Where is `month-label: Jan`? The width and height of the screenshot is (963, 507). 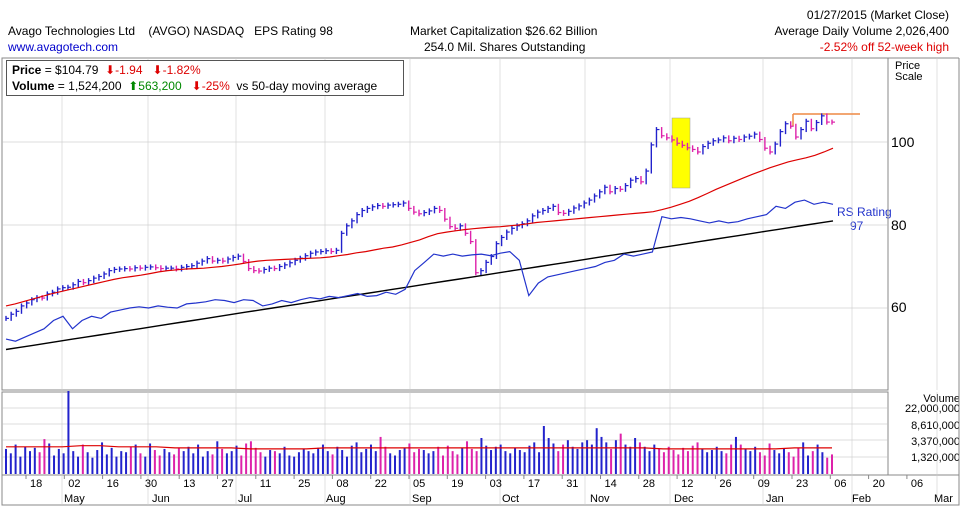 month-label: Jan is located at coordinates (775, 499).